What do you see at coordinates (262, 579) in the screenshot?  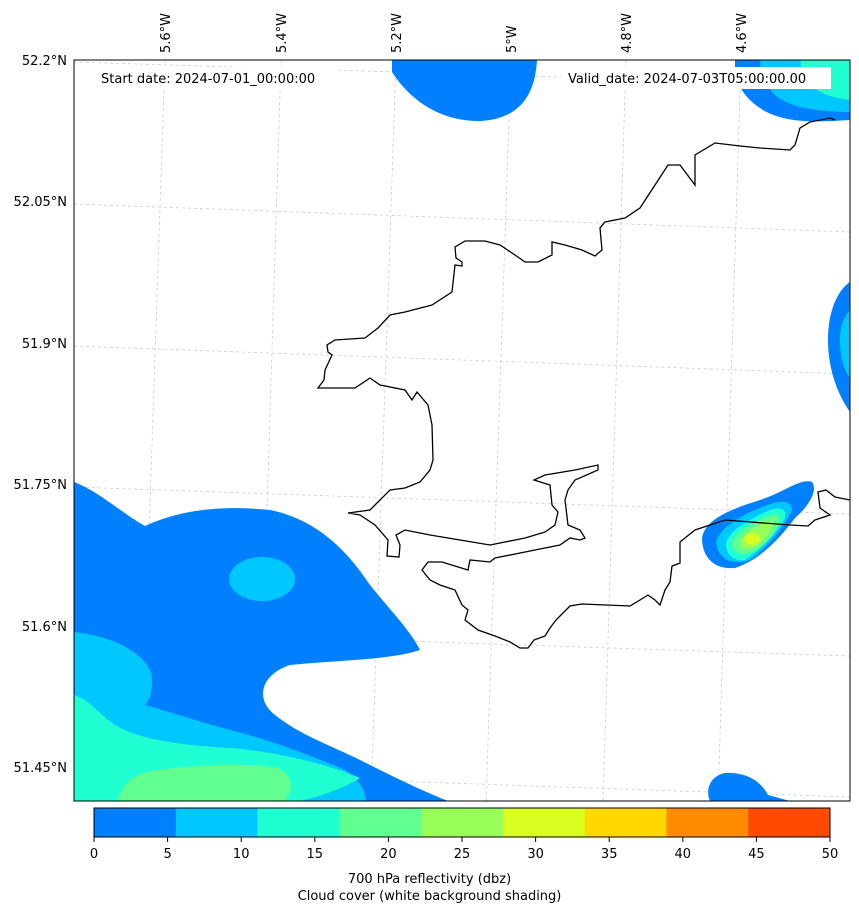 I see `reflectivity-area-small-cell` at bounding box center [262, 579].